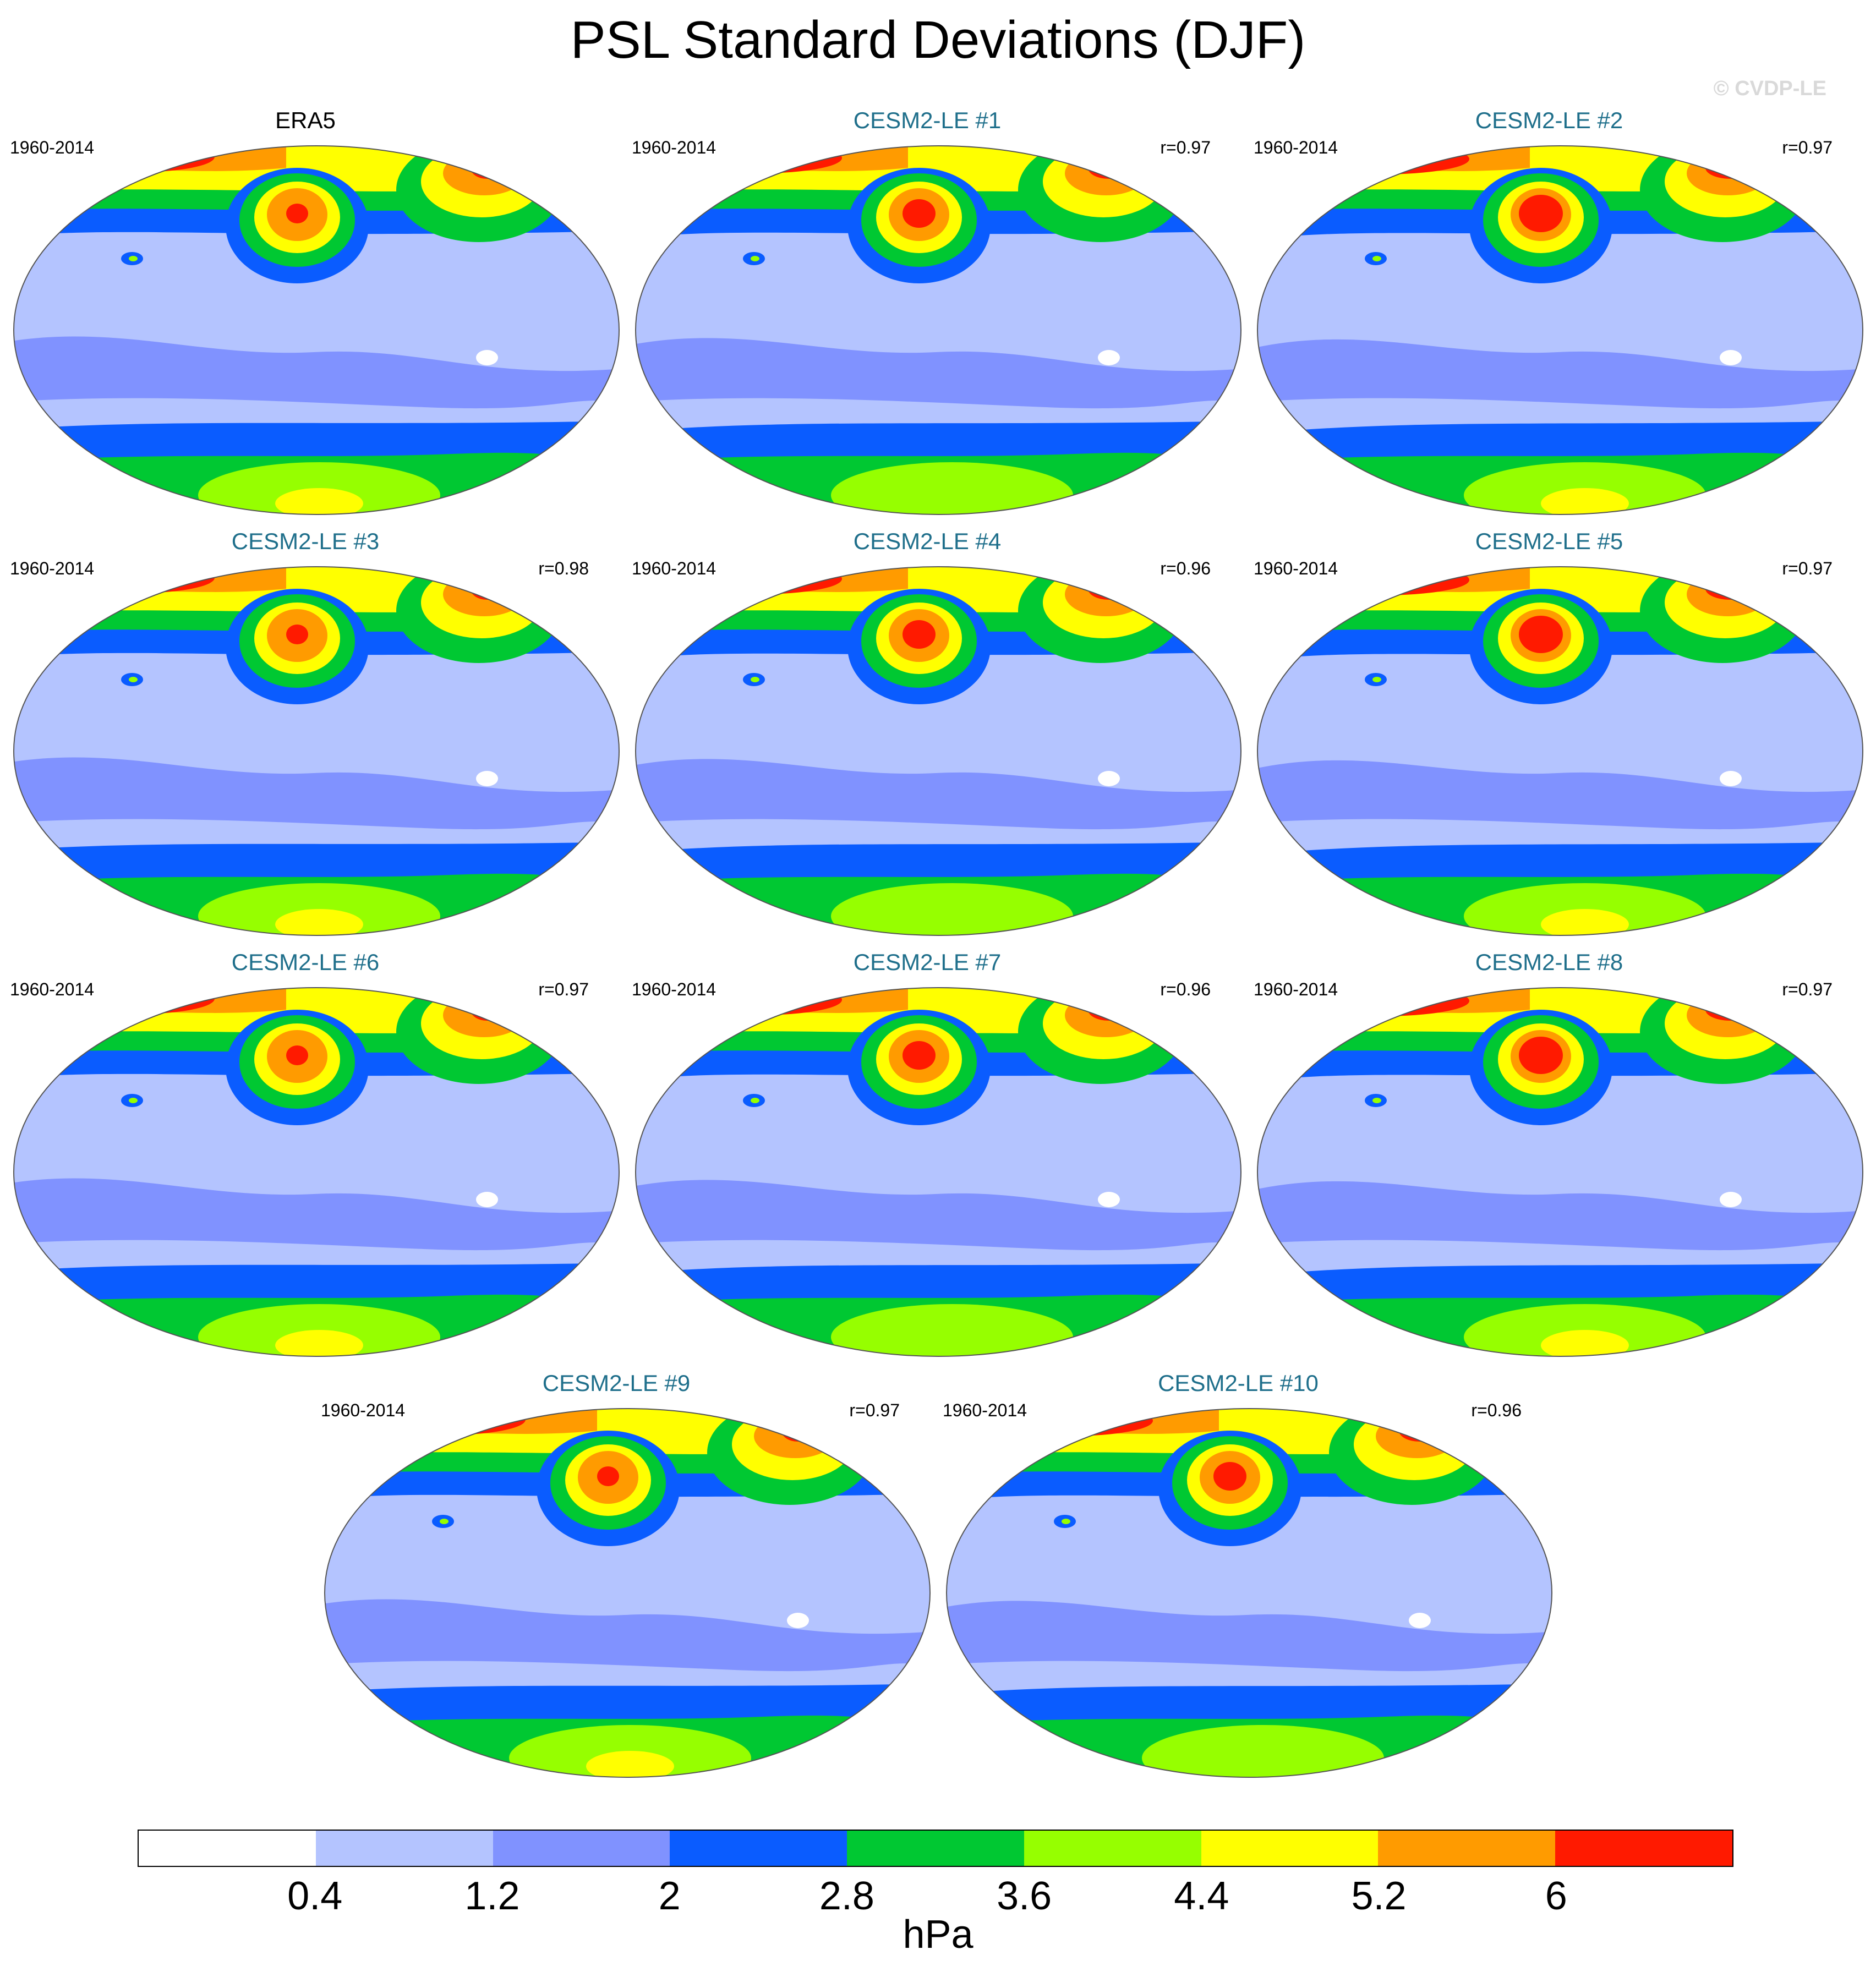 The height and width of the screenshot is (1977, 1876). I want to click on map-panel: CESM2-LE #7 1960-2014 r=0.96, so click(932, 1153).